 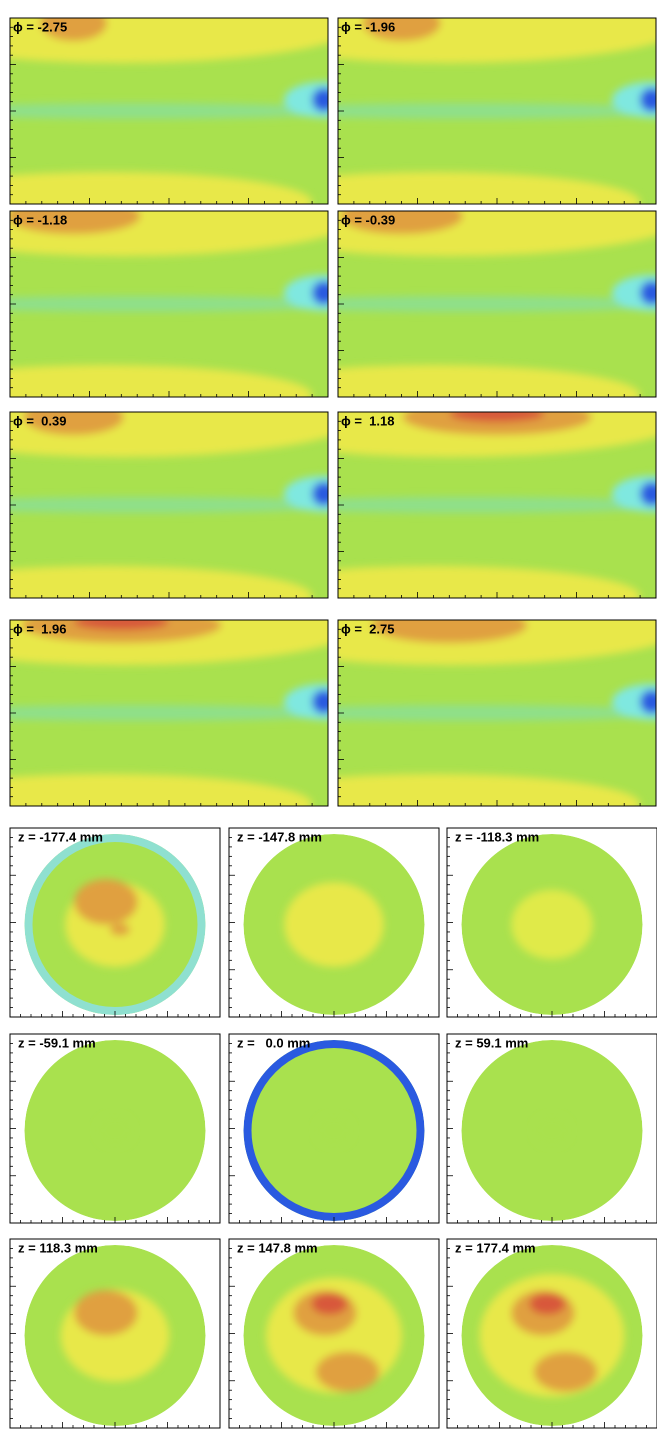 I want to click on panel-label: z = 147.8 mm, so click(x=277, y=1247).